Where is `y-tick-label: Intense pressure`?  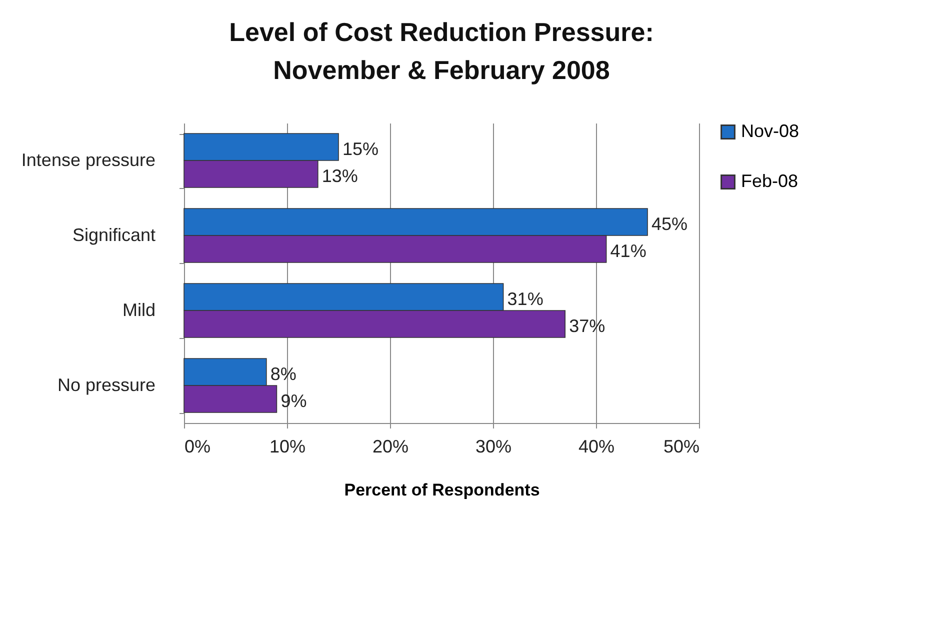 y-tick-label: Intense pressure is located at coordinates (88, 160).